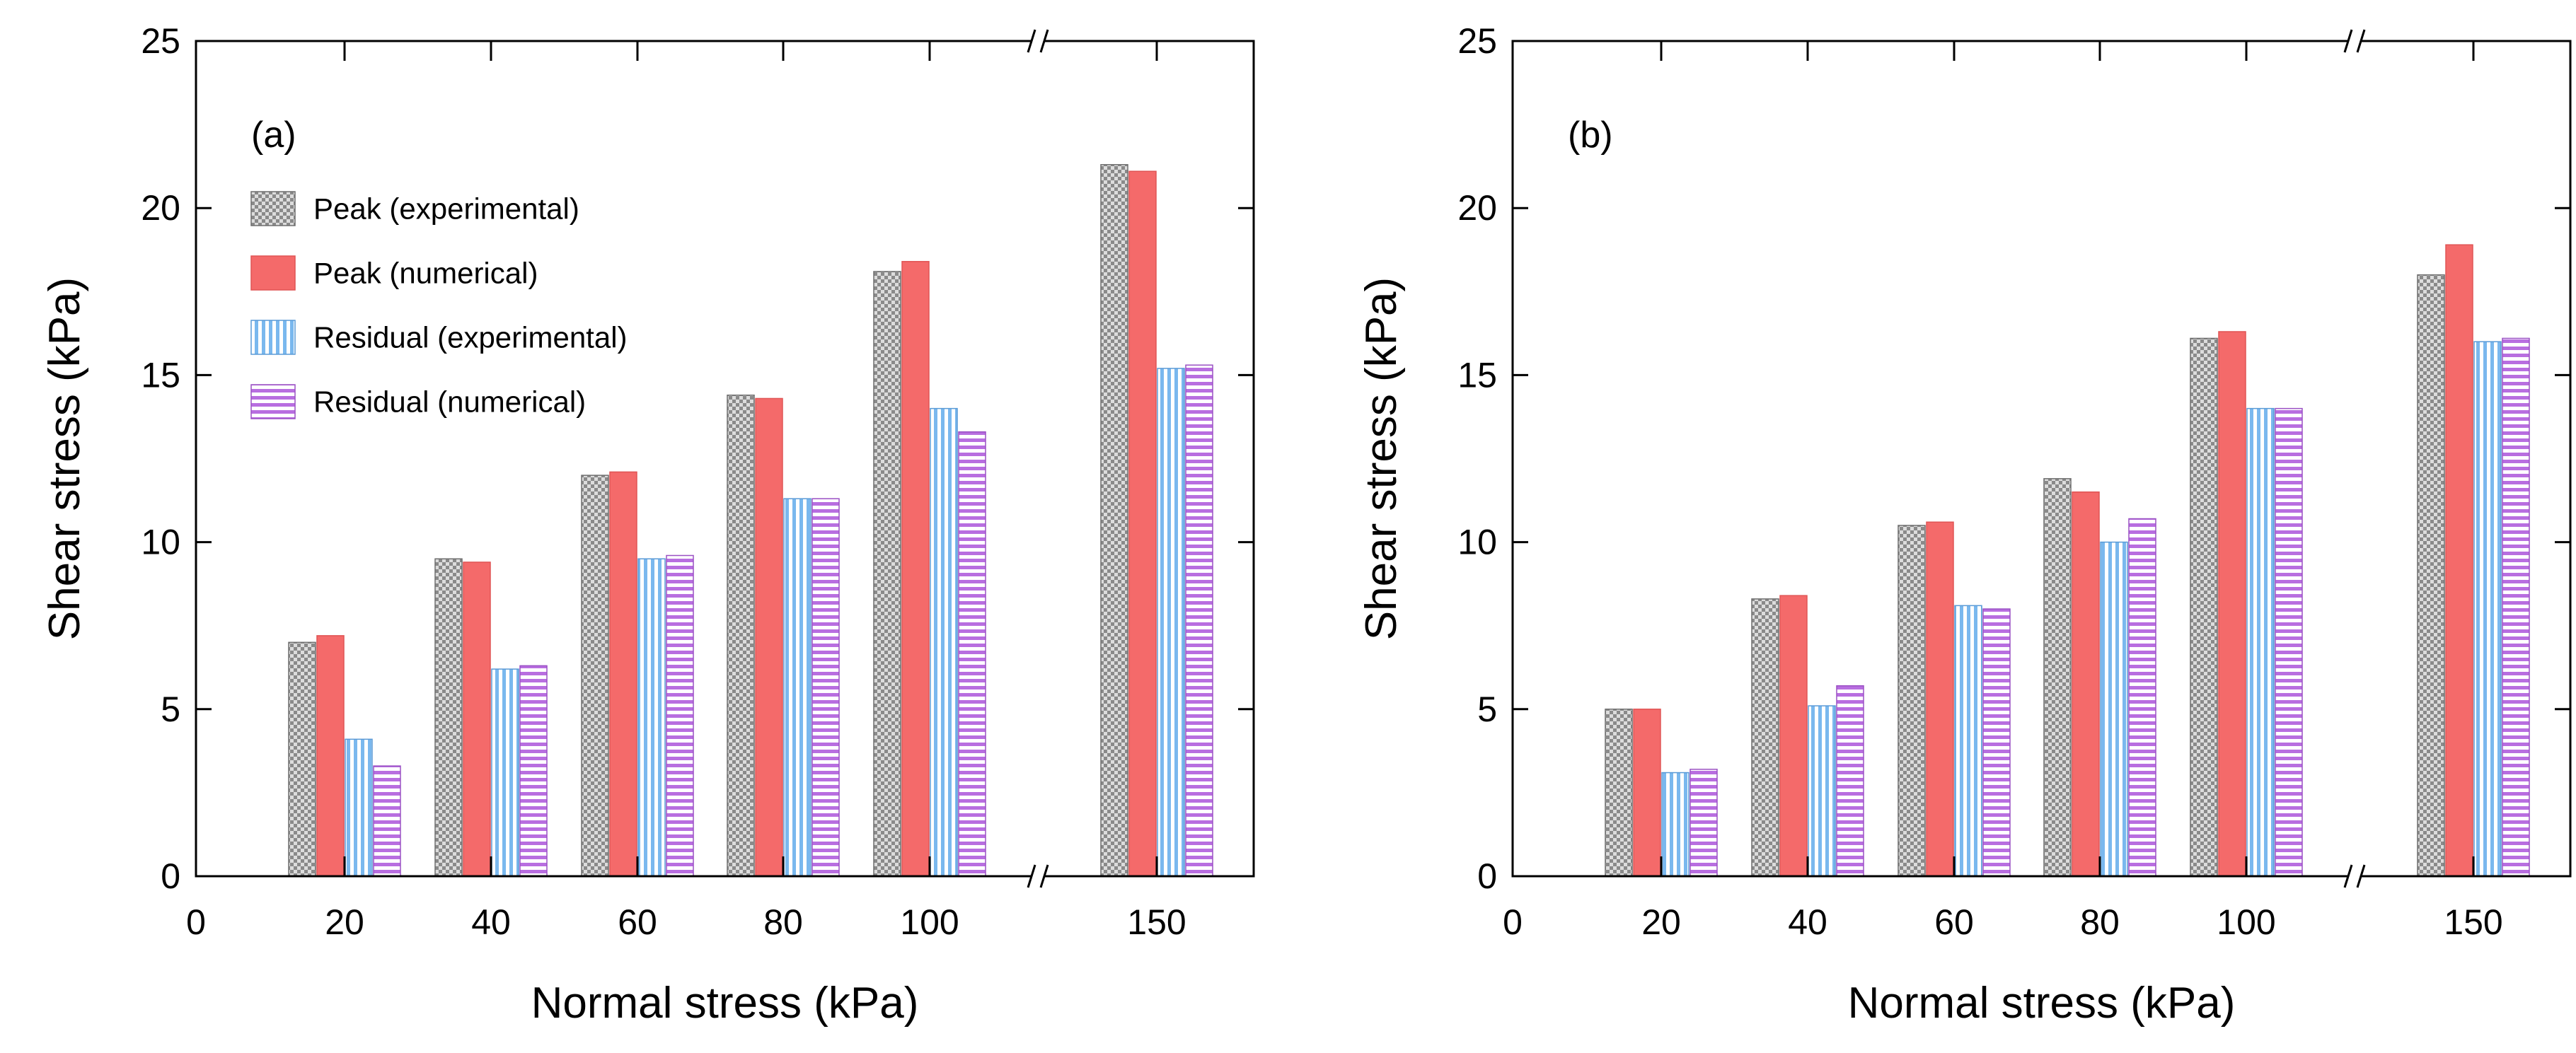 This screenshot has width=2576, height=1053. I want to click on x-tick-label-60: 60, so click(1954, 922).